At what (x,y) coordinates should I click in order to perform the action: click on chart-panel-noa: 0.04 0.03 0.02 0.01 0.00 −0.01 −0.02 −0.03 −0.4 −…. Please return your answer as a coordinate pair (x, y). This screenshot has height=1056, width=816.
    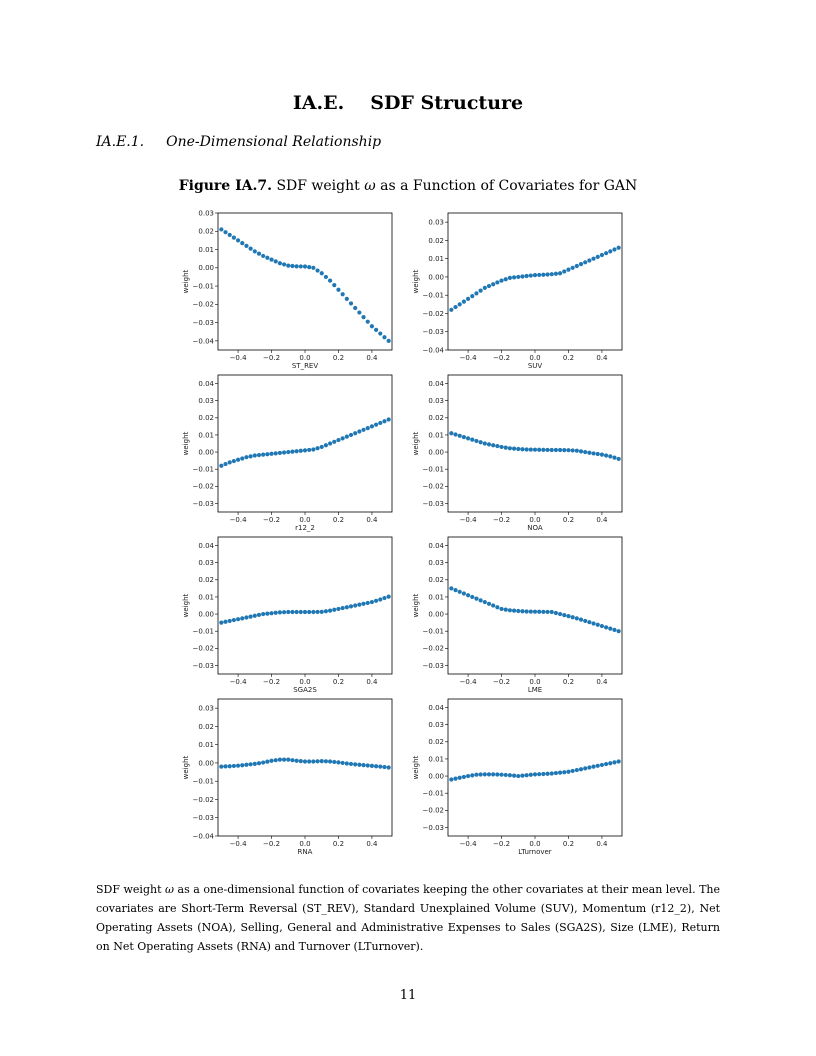
    Looking at the image, I should click on (517, 453).